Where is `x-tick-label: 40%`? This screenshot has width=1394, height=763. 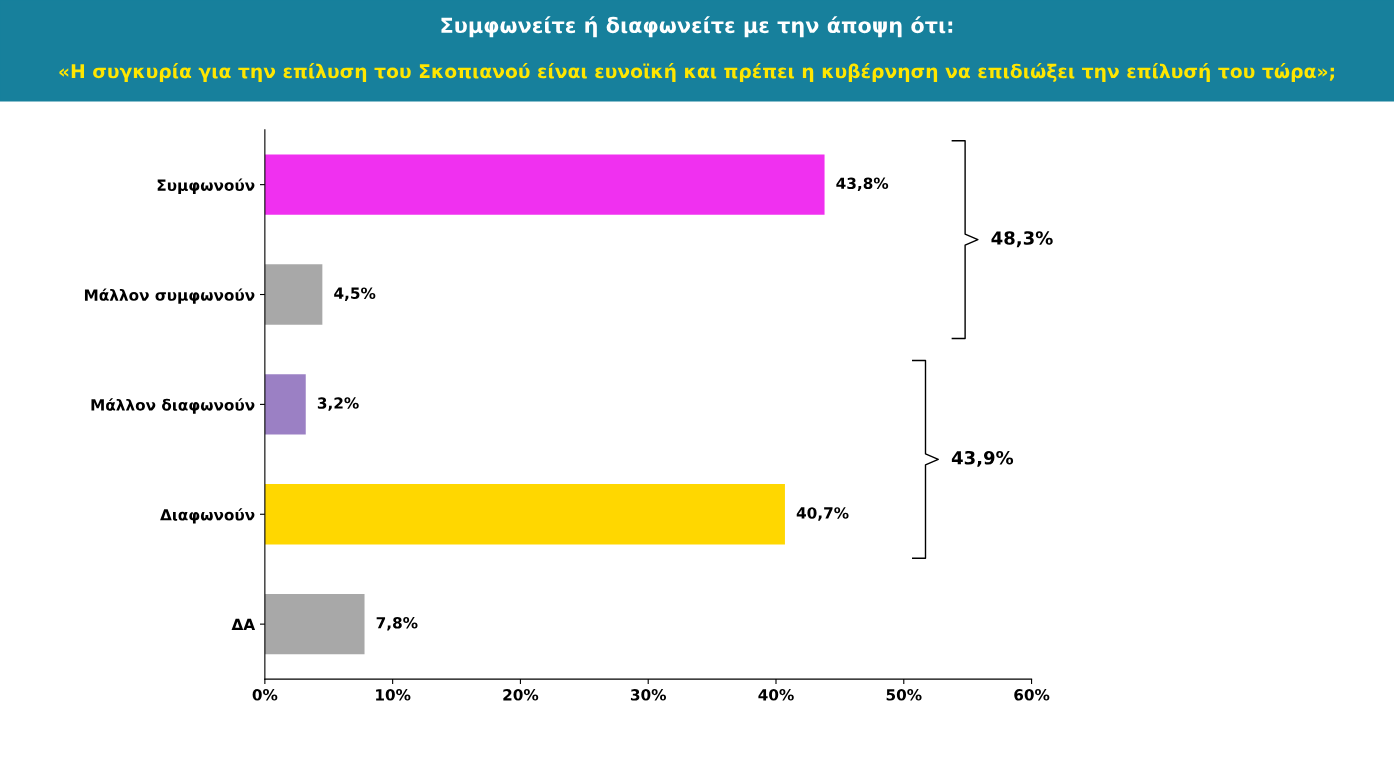
x-tick-label: 40% is located at coordinates (776, 695).